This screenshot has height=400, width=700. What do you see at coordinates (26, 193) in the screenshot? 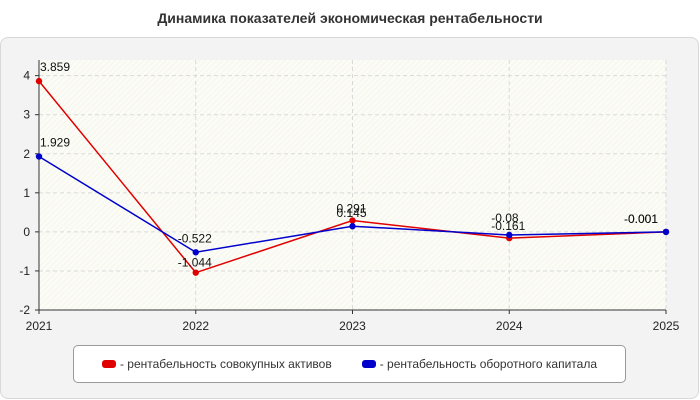
I see `y-tick-label: 1` at bounding box center [26, 193].